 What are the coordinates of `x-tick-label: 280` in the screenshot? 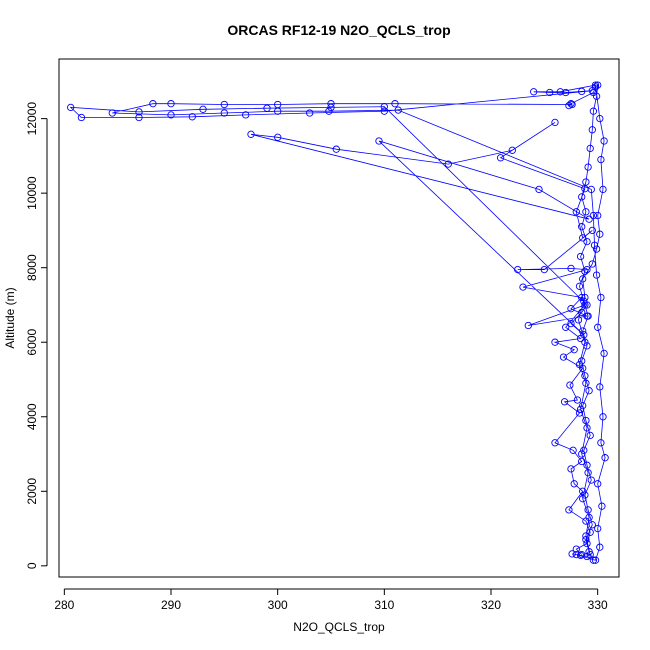 It's located at (64, 605).